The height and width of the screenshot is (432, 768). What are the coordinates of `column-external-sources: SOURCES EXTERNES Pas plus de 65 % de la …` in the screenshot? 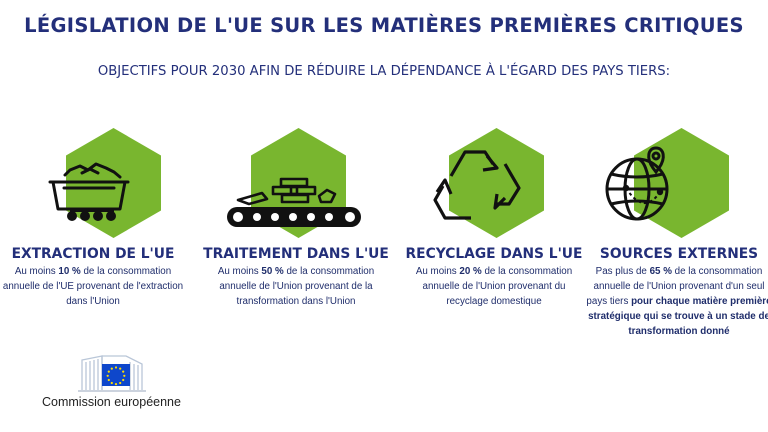 It's located at (677, 229).